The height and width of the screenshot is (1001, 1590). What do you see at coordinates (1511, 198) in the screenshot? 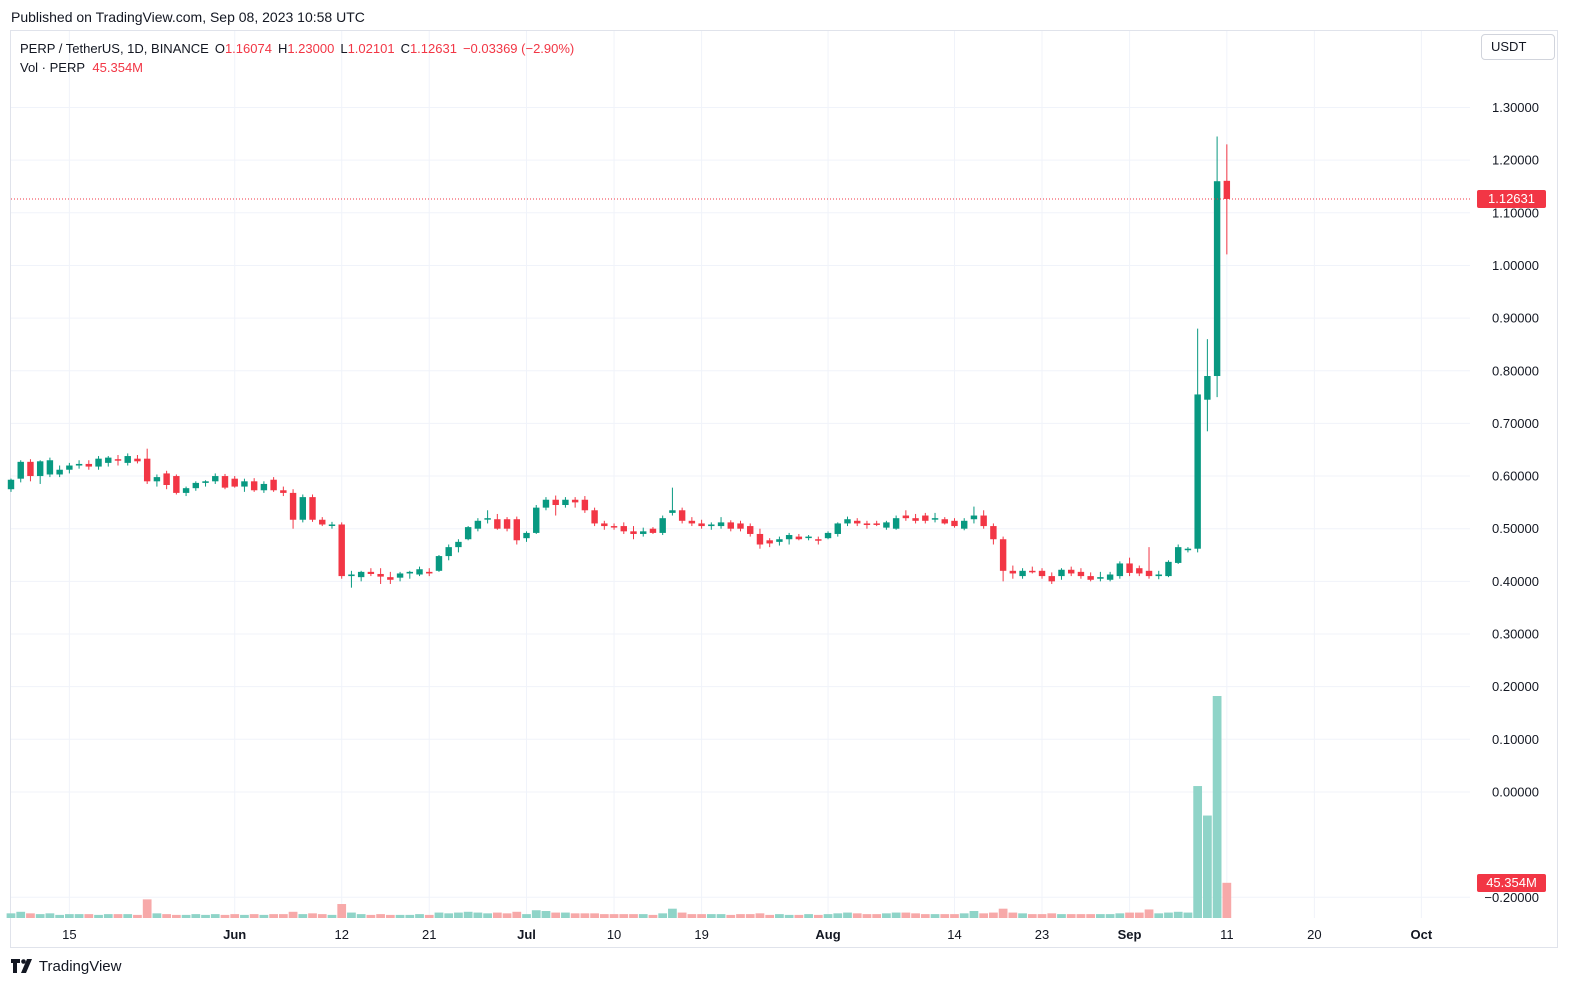
I see `last-price-tag: 1.12631` at bounding box center [1511, 198].